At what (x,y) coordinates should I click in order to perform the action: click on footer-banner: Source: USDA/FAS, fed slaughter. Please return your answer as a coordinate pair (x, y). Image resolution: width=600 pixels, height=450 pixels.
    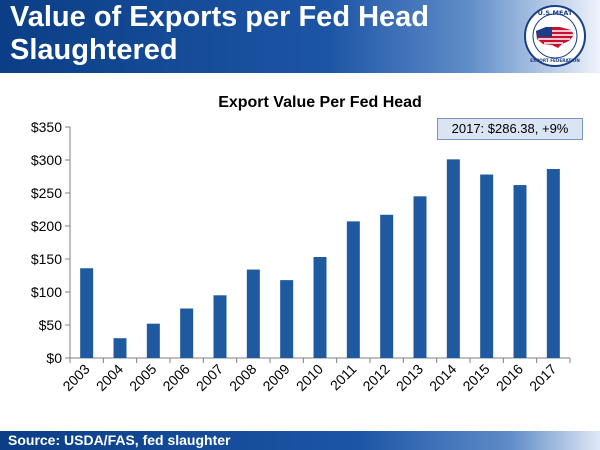
    Looking at the image, I should click on (300, 440).